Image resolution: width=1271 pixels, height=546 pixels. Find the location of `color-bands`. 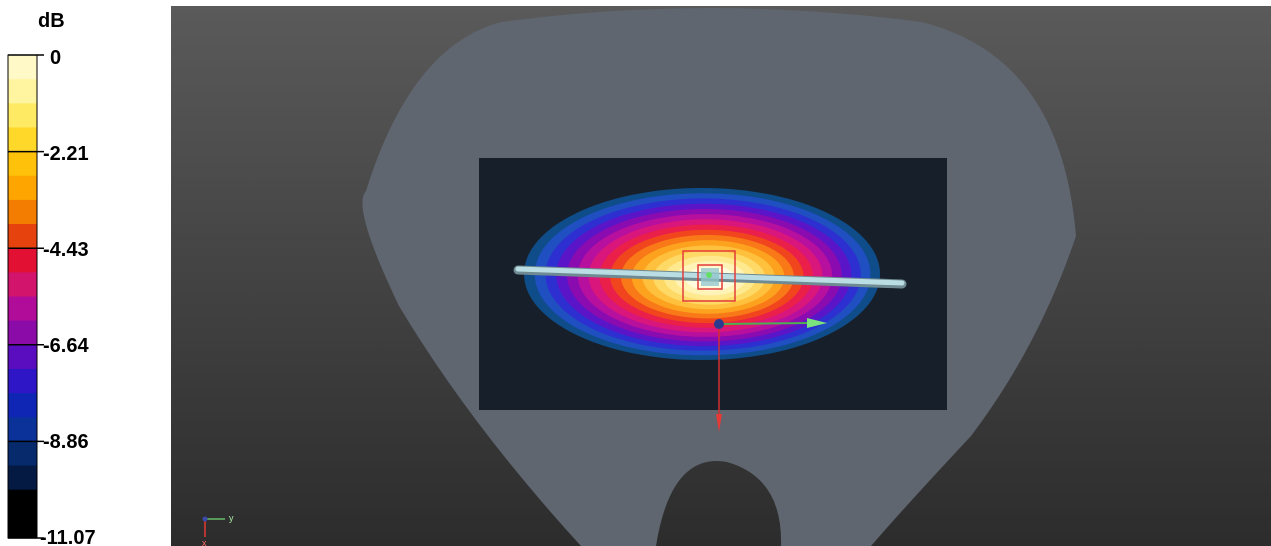

color-bands is located at coordinates (22, 297).